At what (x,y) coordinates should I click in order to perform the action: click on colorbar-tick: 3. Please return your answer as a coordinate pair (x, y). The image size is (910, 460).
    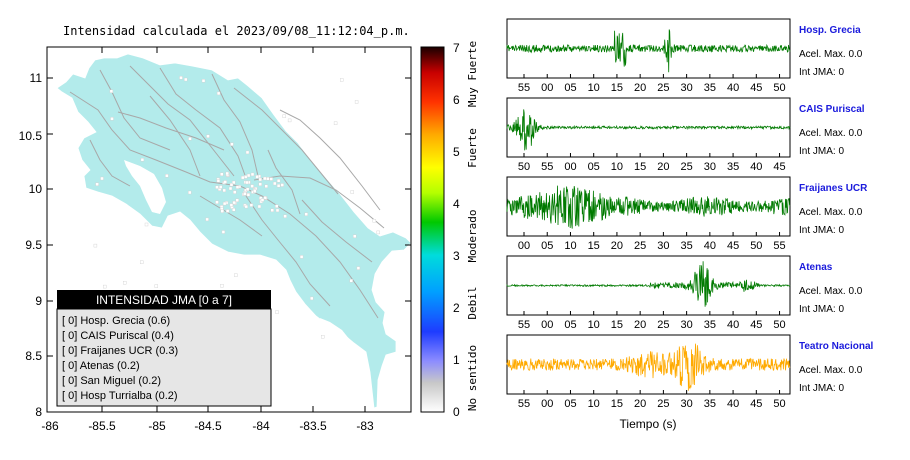
    Looking at the image, I should click on (456, 256).